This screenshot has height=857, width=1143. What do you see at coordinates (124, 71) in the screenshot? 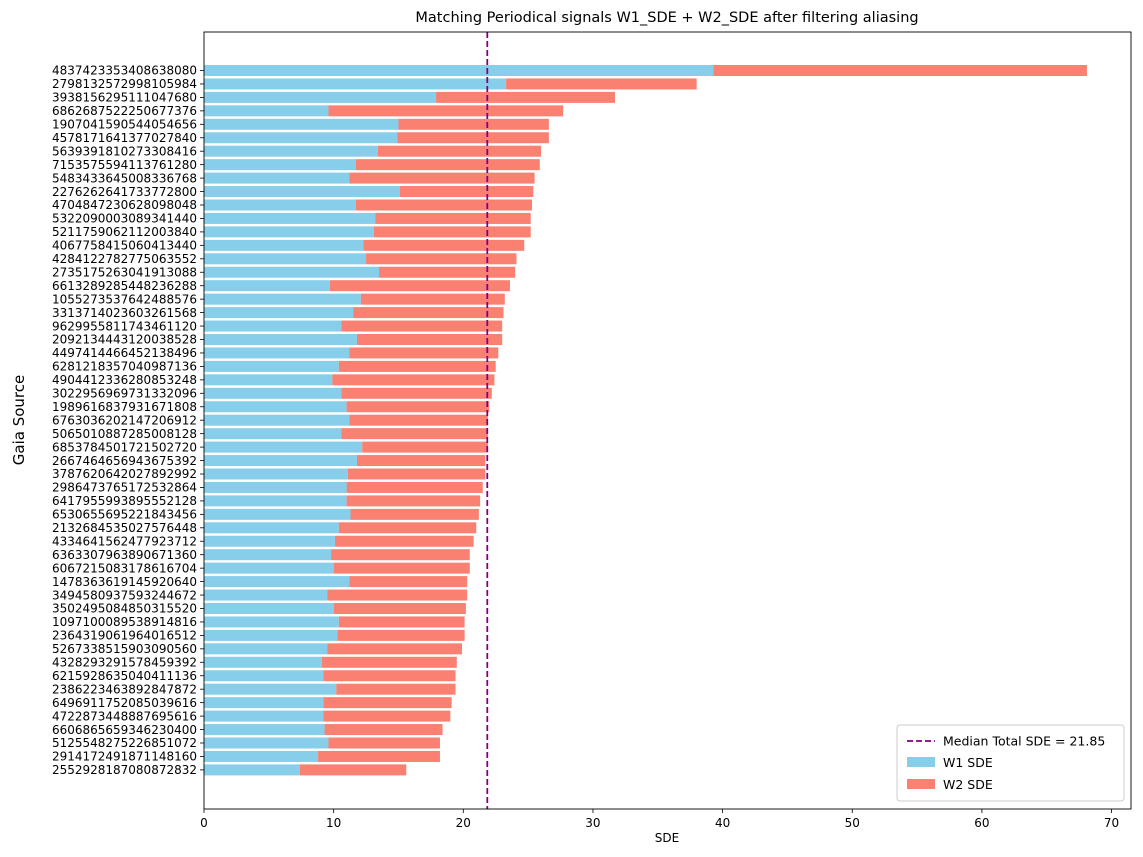
I see `y-tick-label: 4837423353408638080` at bounding box center [124, 71].